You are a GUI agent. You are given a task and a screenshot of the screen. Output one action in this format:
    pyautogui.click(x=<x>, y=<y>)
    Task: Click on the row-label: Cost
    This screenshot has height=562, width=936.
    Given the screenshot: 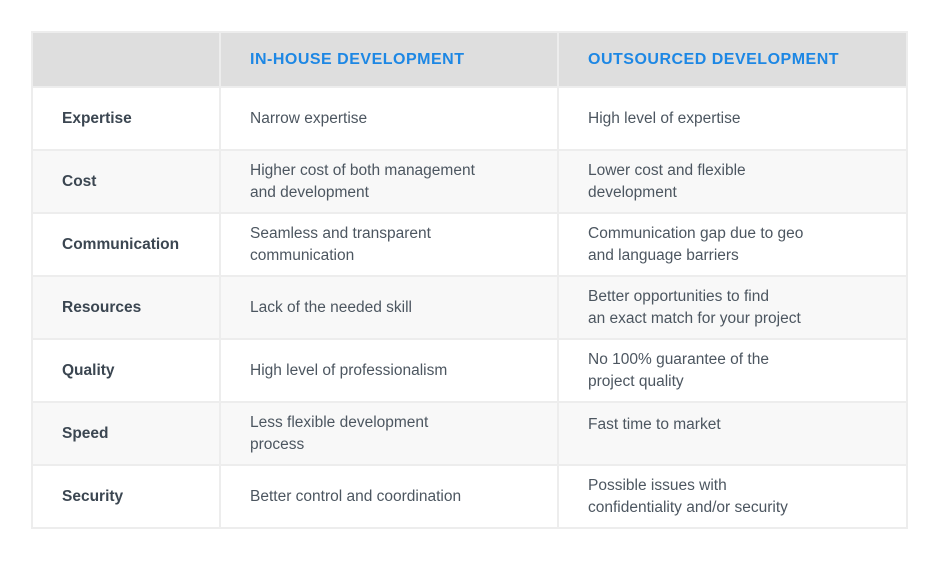 What is the action you would take?
    pyautogui.click(x=126, y=181)
    